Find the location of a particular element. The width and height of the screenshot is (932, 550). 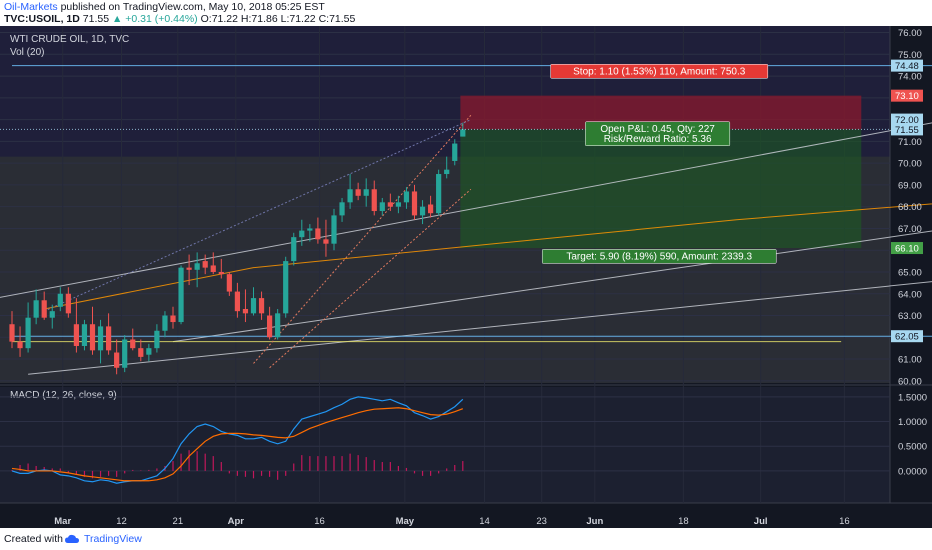

fan-line-lower is located at coordinates (370, 278).